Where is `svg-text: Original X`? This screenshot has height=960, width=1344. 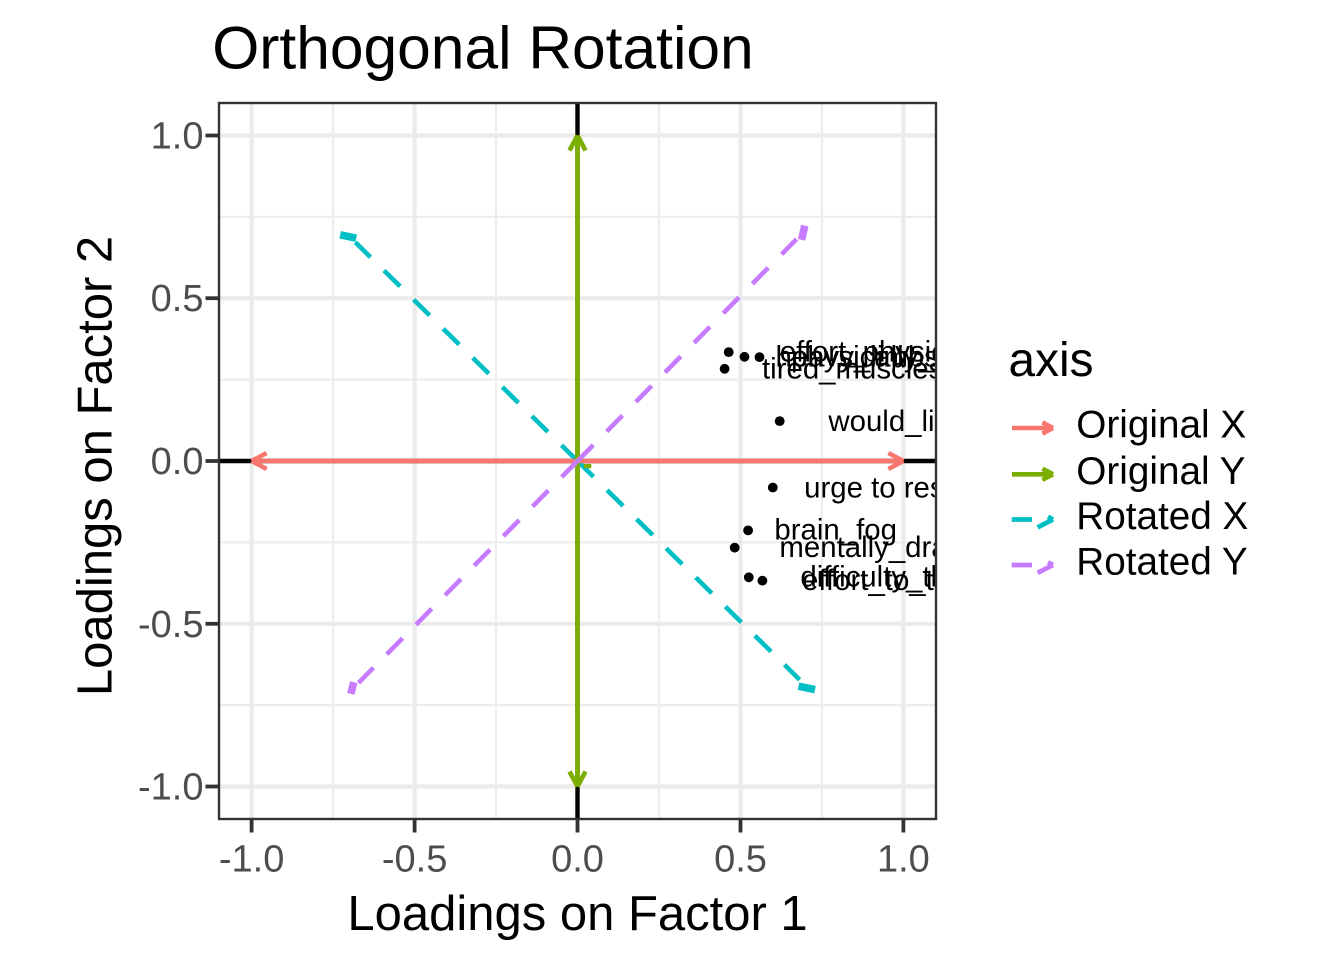 svg-text: Original X is located at coordinates (1161, 425).